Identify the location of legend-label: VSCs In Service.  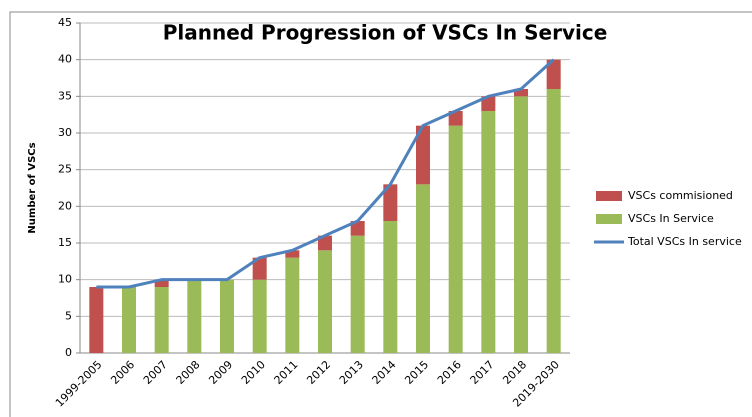
(671, 218).